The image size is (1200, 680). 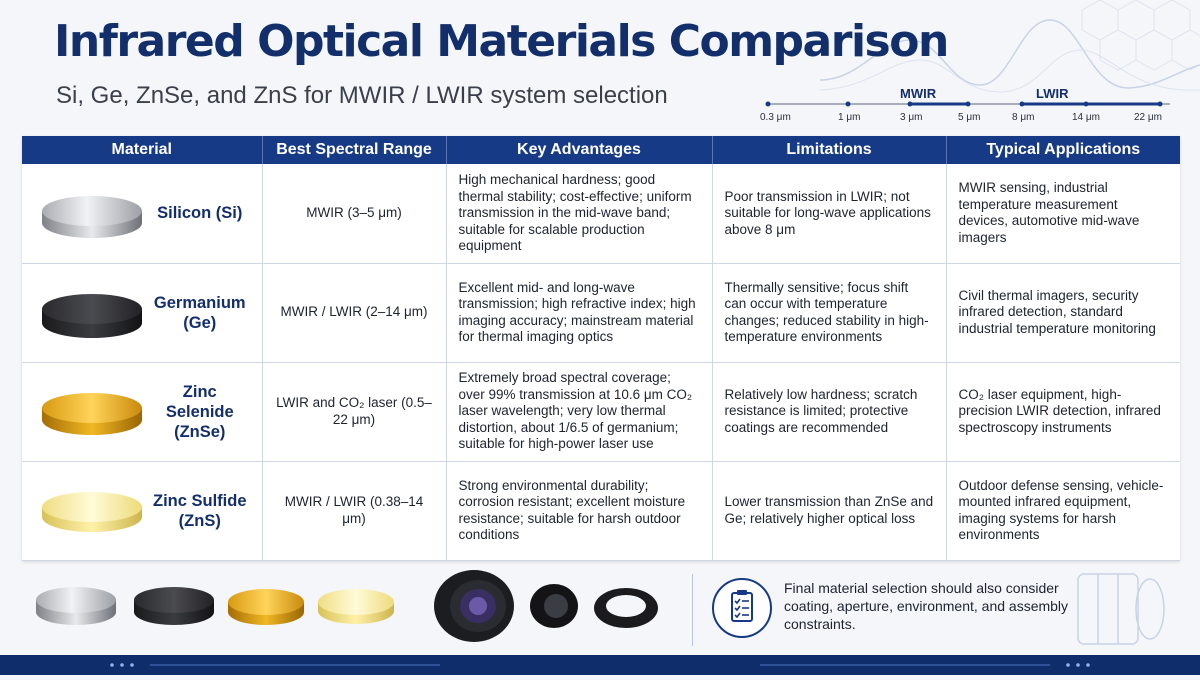 I want to click on tick-label: 1 μm, so click(x=849, y=117).